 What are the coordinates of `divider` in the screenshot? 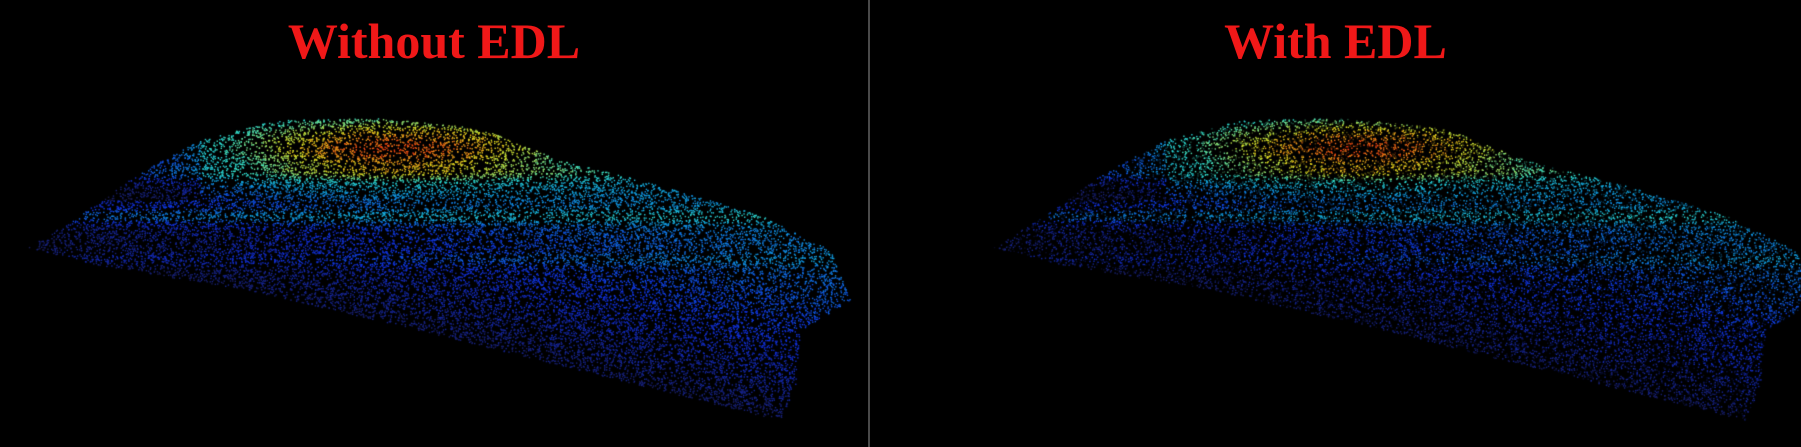 It's located at (869, 223).